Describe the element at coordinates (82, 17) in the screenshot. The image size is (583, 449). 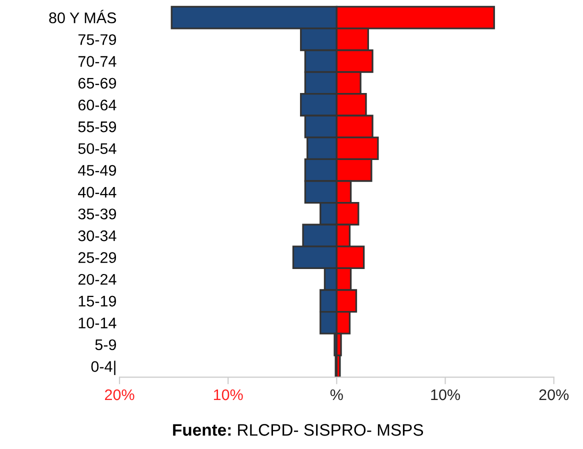
I see `y-tick-label: 80 Y MÁS` at that location.